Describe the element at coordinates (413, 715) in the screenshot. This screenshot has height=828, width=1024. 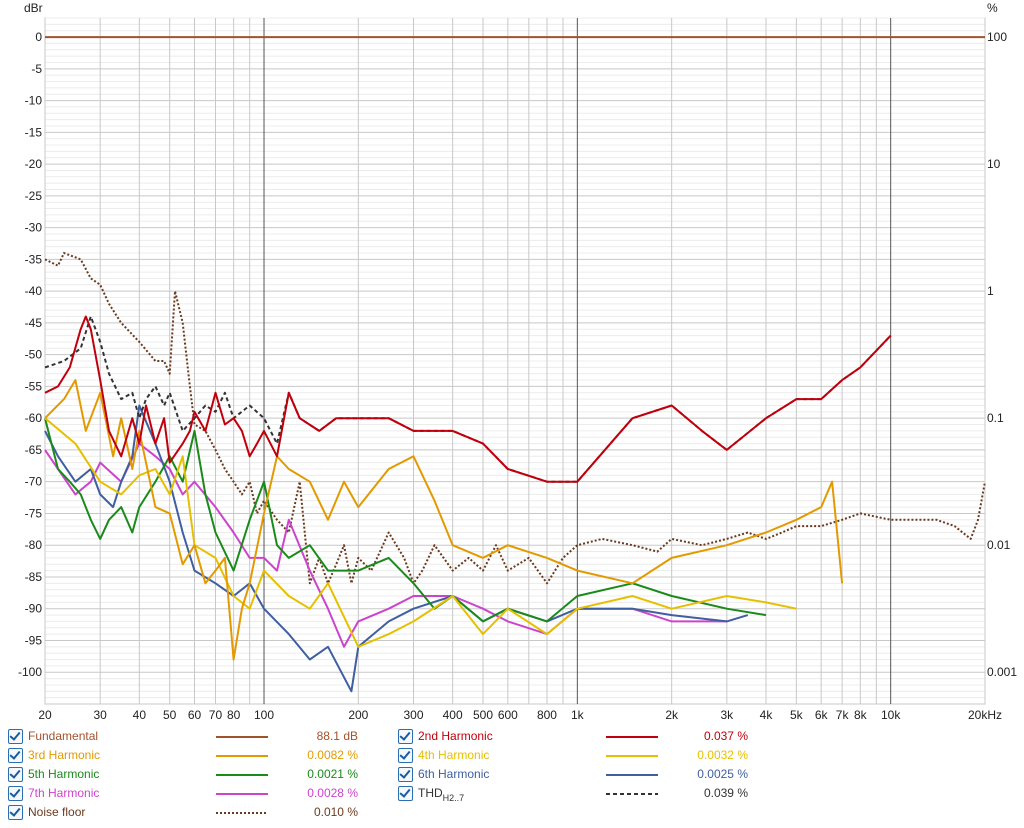
I see `x-tick-label: 300` at that location.